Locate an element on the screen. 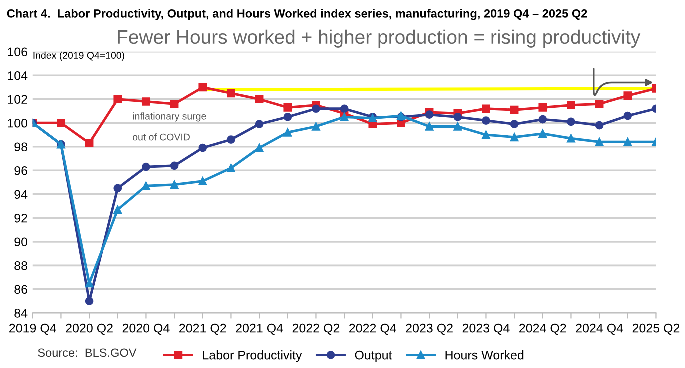 The width and height of the screenshot is (685, 368). y-tick-label: 94 is located at coordinates (21, 195).